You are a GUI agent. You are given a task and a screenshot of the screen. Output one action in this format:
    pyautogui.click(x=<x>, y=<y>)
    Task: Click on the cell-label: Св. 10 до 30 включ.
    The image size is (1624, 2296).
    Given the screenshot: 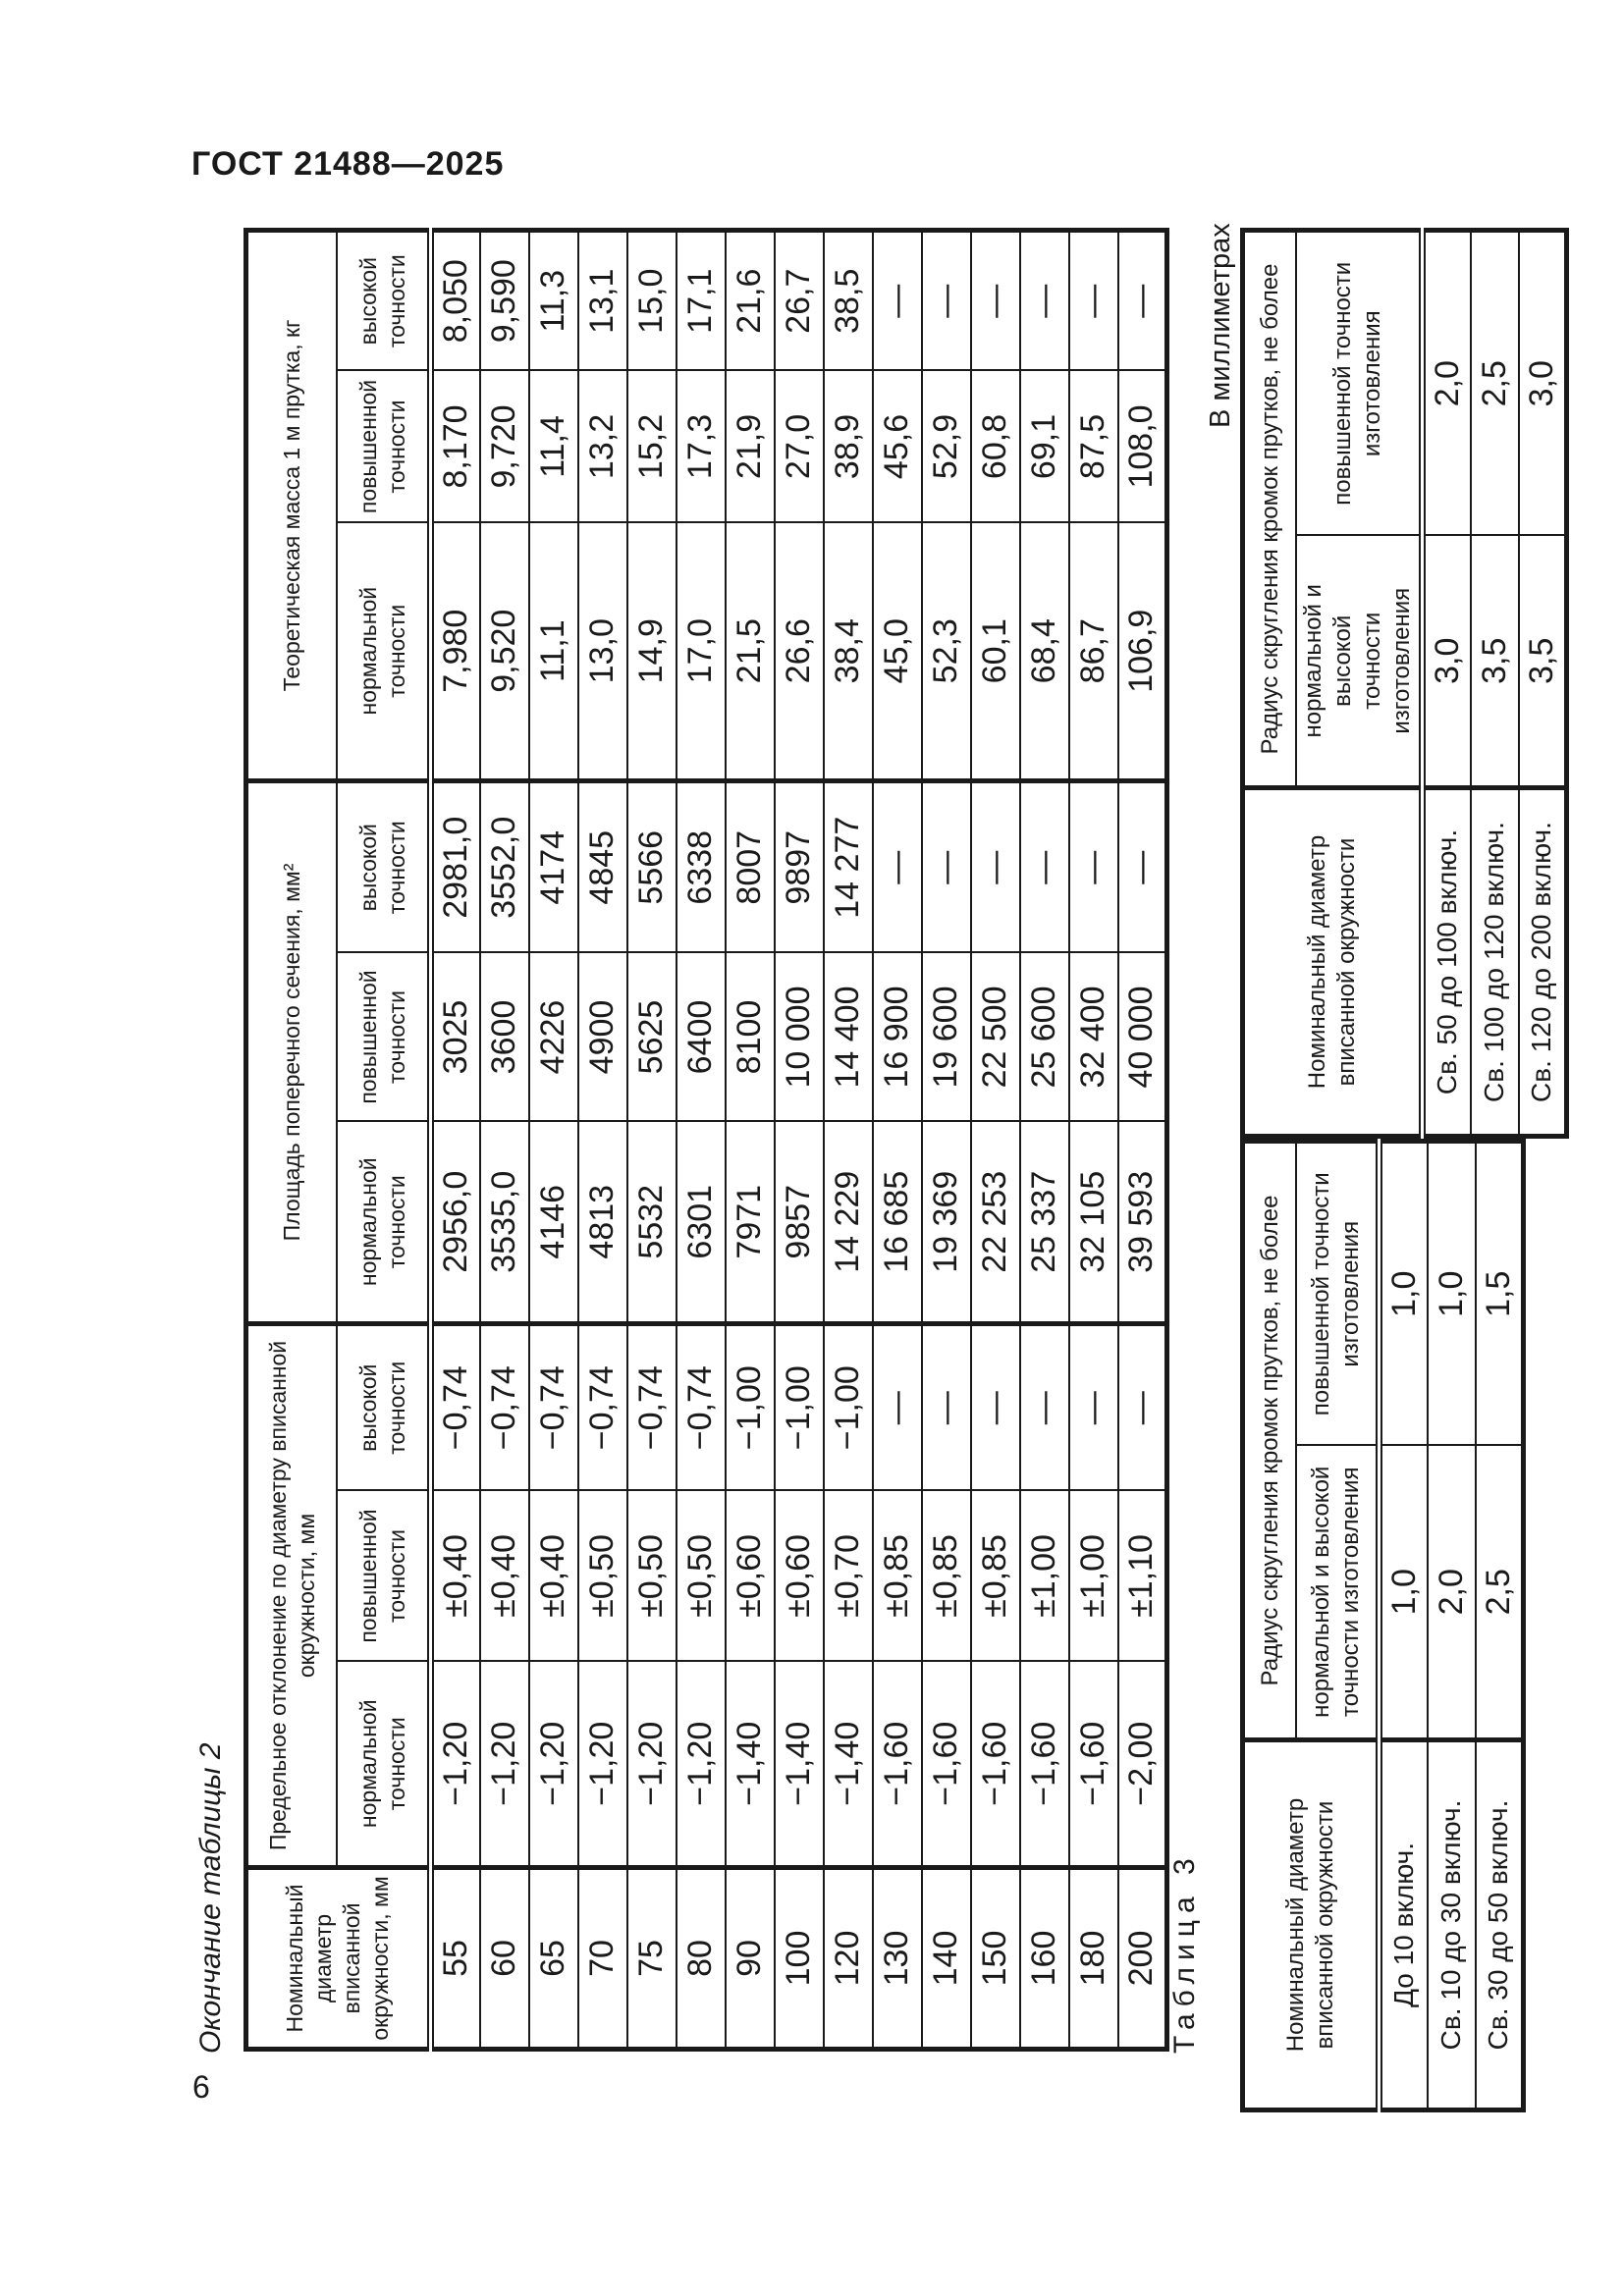 What is the action you would take?
    pyautogui.click(x=1451, y=1924)
    